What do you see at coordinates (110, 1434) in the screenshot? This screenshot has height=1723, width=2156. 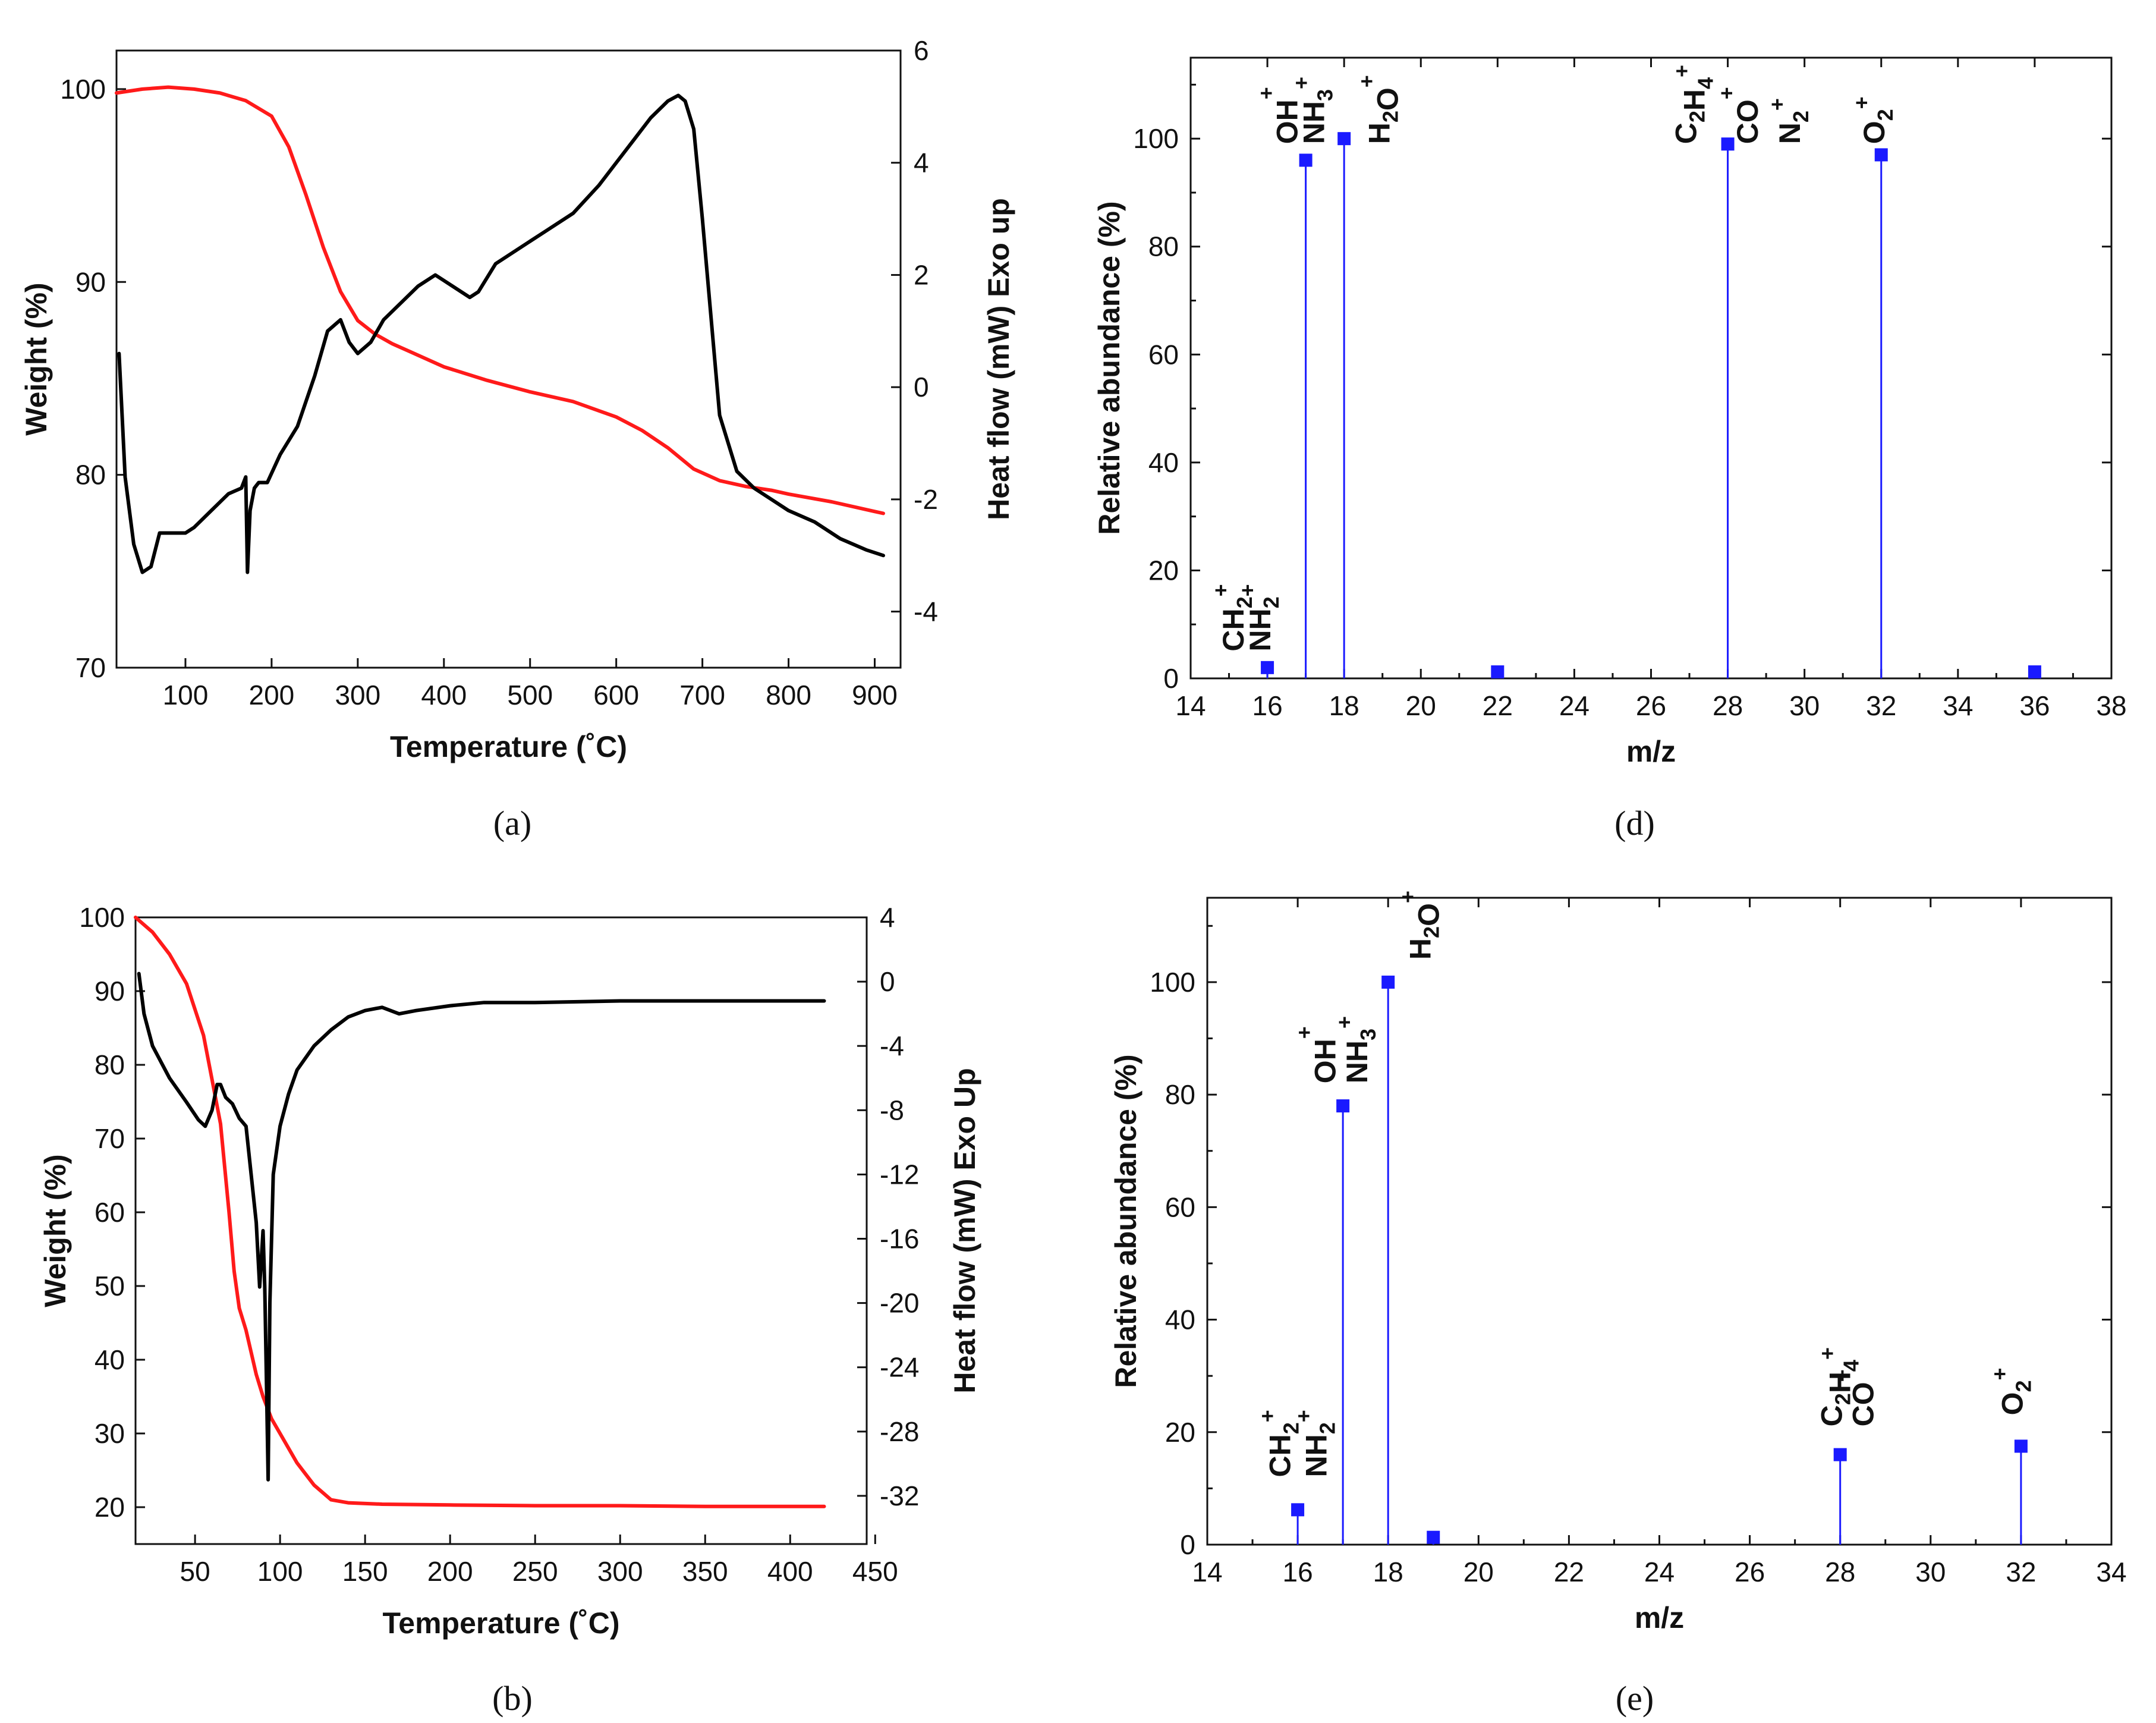 I see `y-tick-label: 30` at bounding box center [110, 1434].